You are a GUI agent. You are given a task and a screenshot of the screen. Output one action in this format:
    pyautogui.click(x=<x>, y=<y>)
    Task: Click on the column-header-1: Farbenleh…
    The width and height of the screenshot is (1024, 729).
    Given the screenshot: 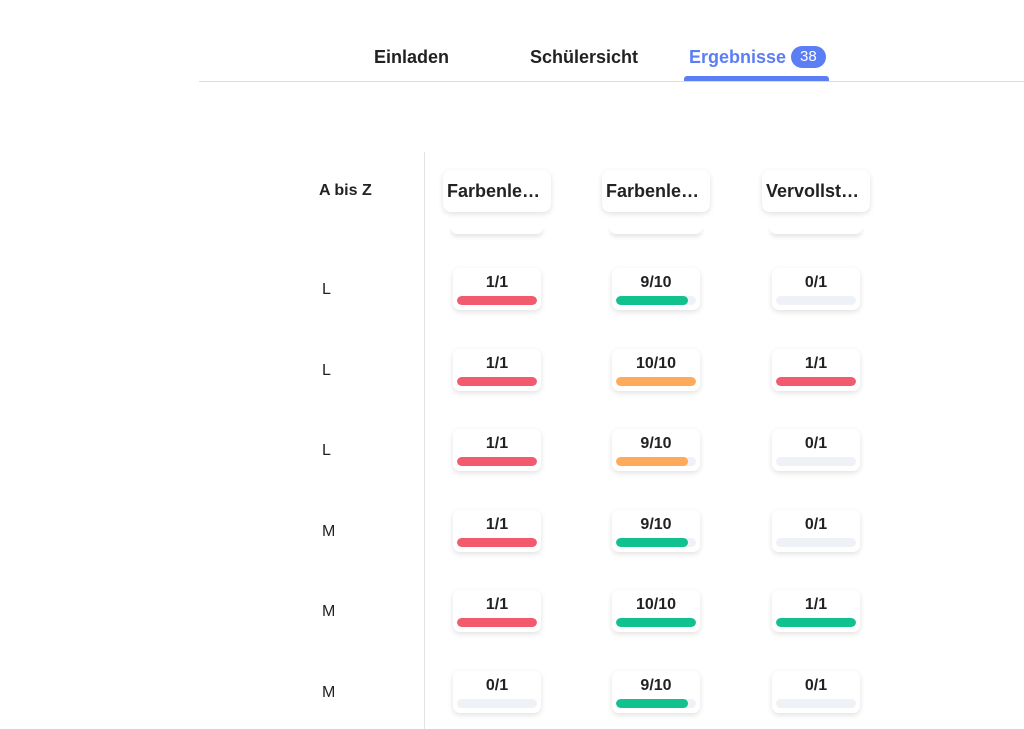 What is the action you would take?
    pyautogui.click(x=497, y=191)
    